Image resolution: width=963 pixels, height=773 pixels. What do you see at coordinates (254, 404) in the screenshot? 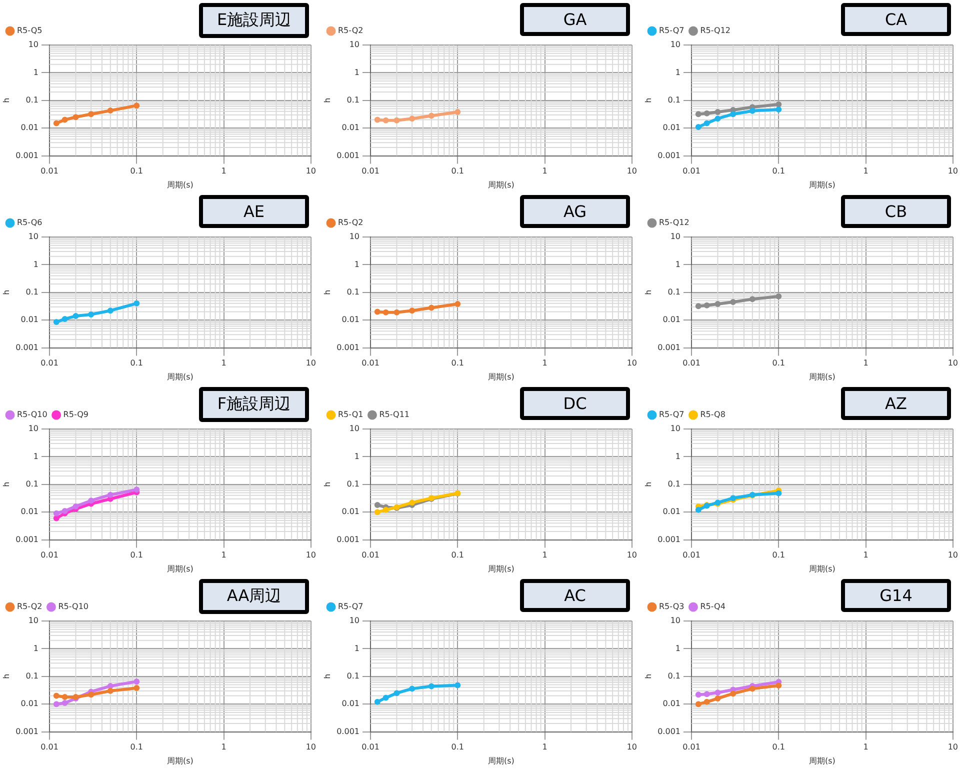
I see `chart-title: F施設周辺` at bounding box center [254, 404].